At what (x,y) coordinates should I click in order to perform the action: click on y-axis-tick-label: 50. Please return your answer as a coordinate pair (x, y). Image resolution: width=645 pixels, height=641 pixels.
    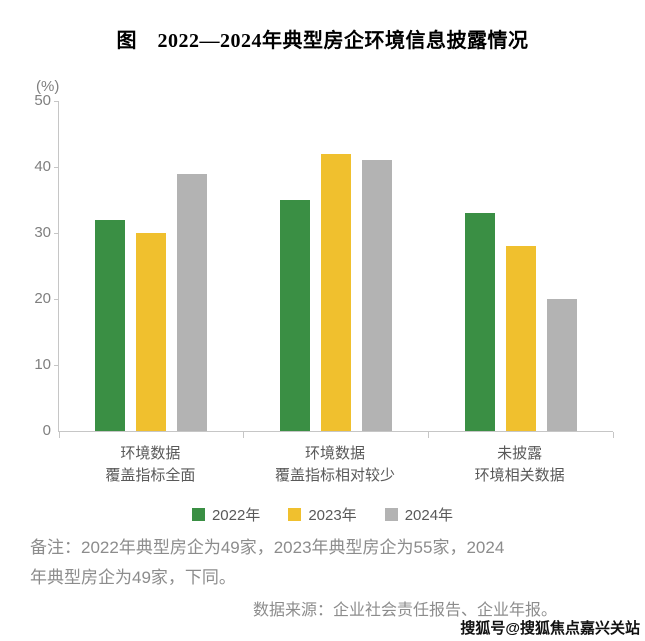
    Looking at the image, I should click on (42, 100).